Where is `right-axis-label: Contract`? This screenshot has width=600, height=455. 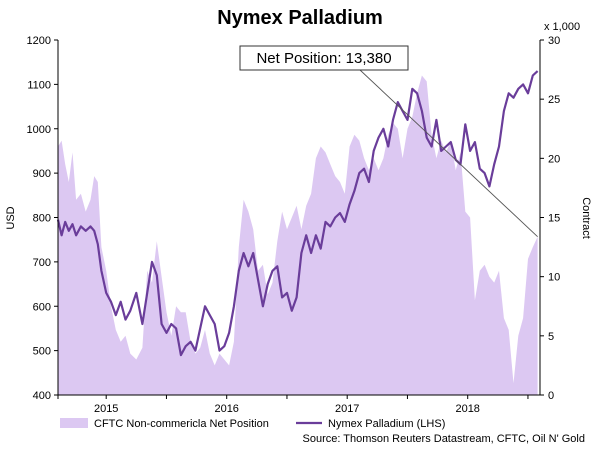 right-axis-label: Contract is located at coordinates (586, 218).